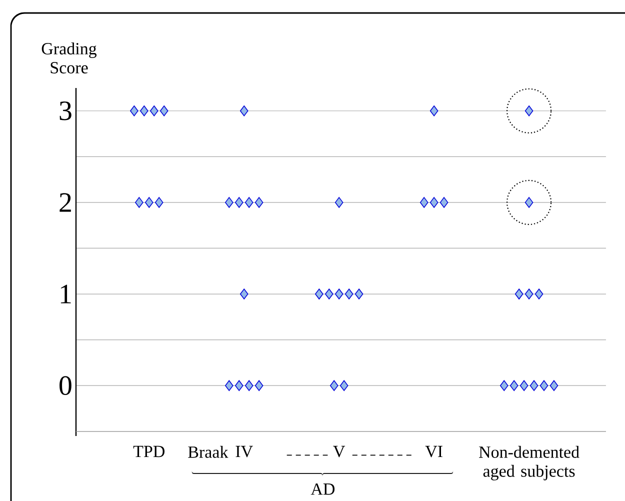 The height and width of the screenshot is (501, 625). I want to click on x-tick-label: Non-demented aged subjects, so click(529, 463).